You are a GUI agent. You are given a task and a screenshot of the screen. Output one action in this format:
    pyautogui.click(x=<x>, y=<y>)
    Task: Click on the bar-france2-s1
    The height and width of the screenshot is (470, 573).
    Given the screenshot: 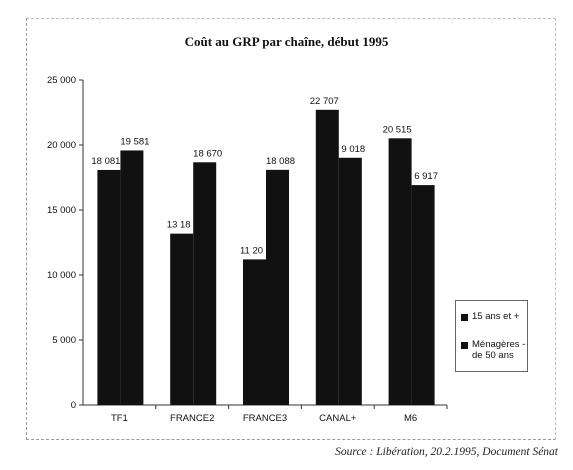 What is the action you would take?
    pyautogui.click(x=182, y=319)
    